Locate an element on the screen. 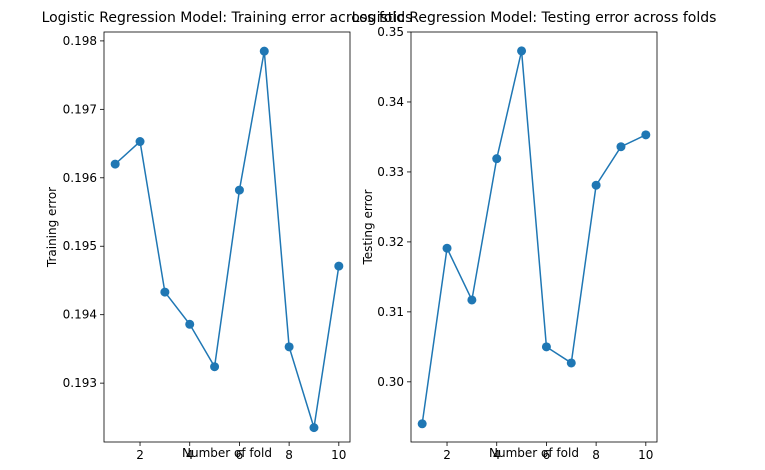 This screenshot has height=470, width=765. training-y-ticks: 0.193 0.194 0.195 0.196 0.197 0.198 is located at coordinates (83, 212).